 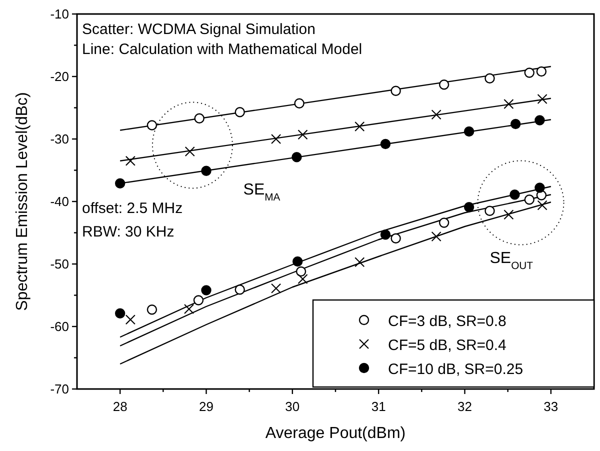 What do you see at coordinates (551, 406) in the screenshot?
I see `x-tick-label: 33` at bounding box center [551, 406].